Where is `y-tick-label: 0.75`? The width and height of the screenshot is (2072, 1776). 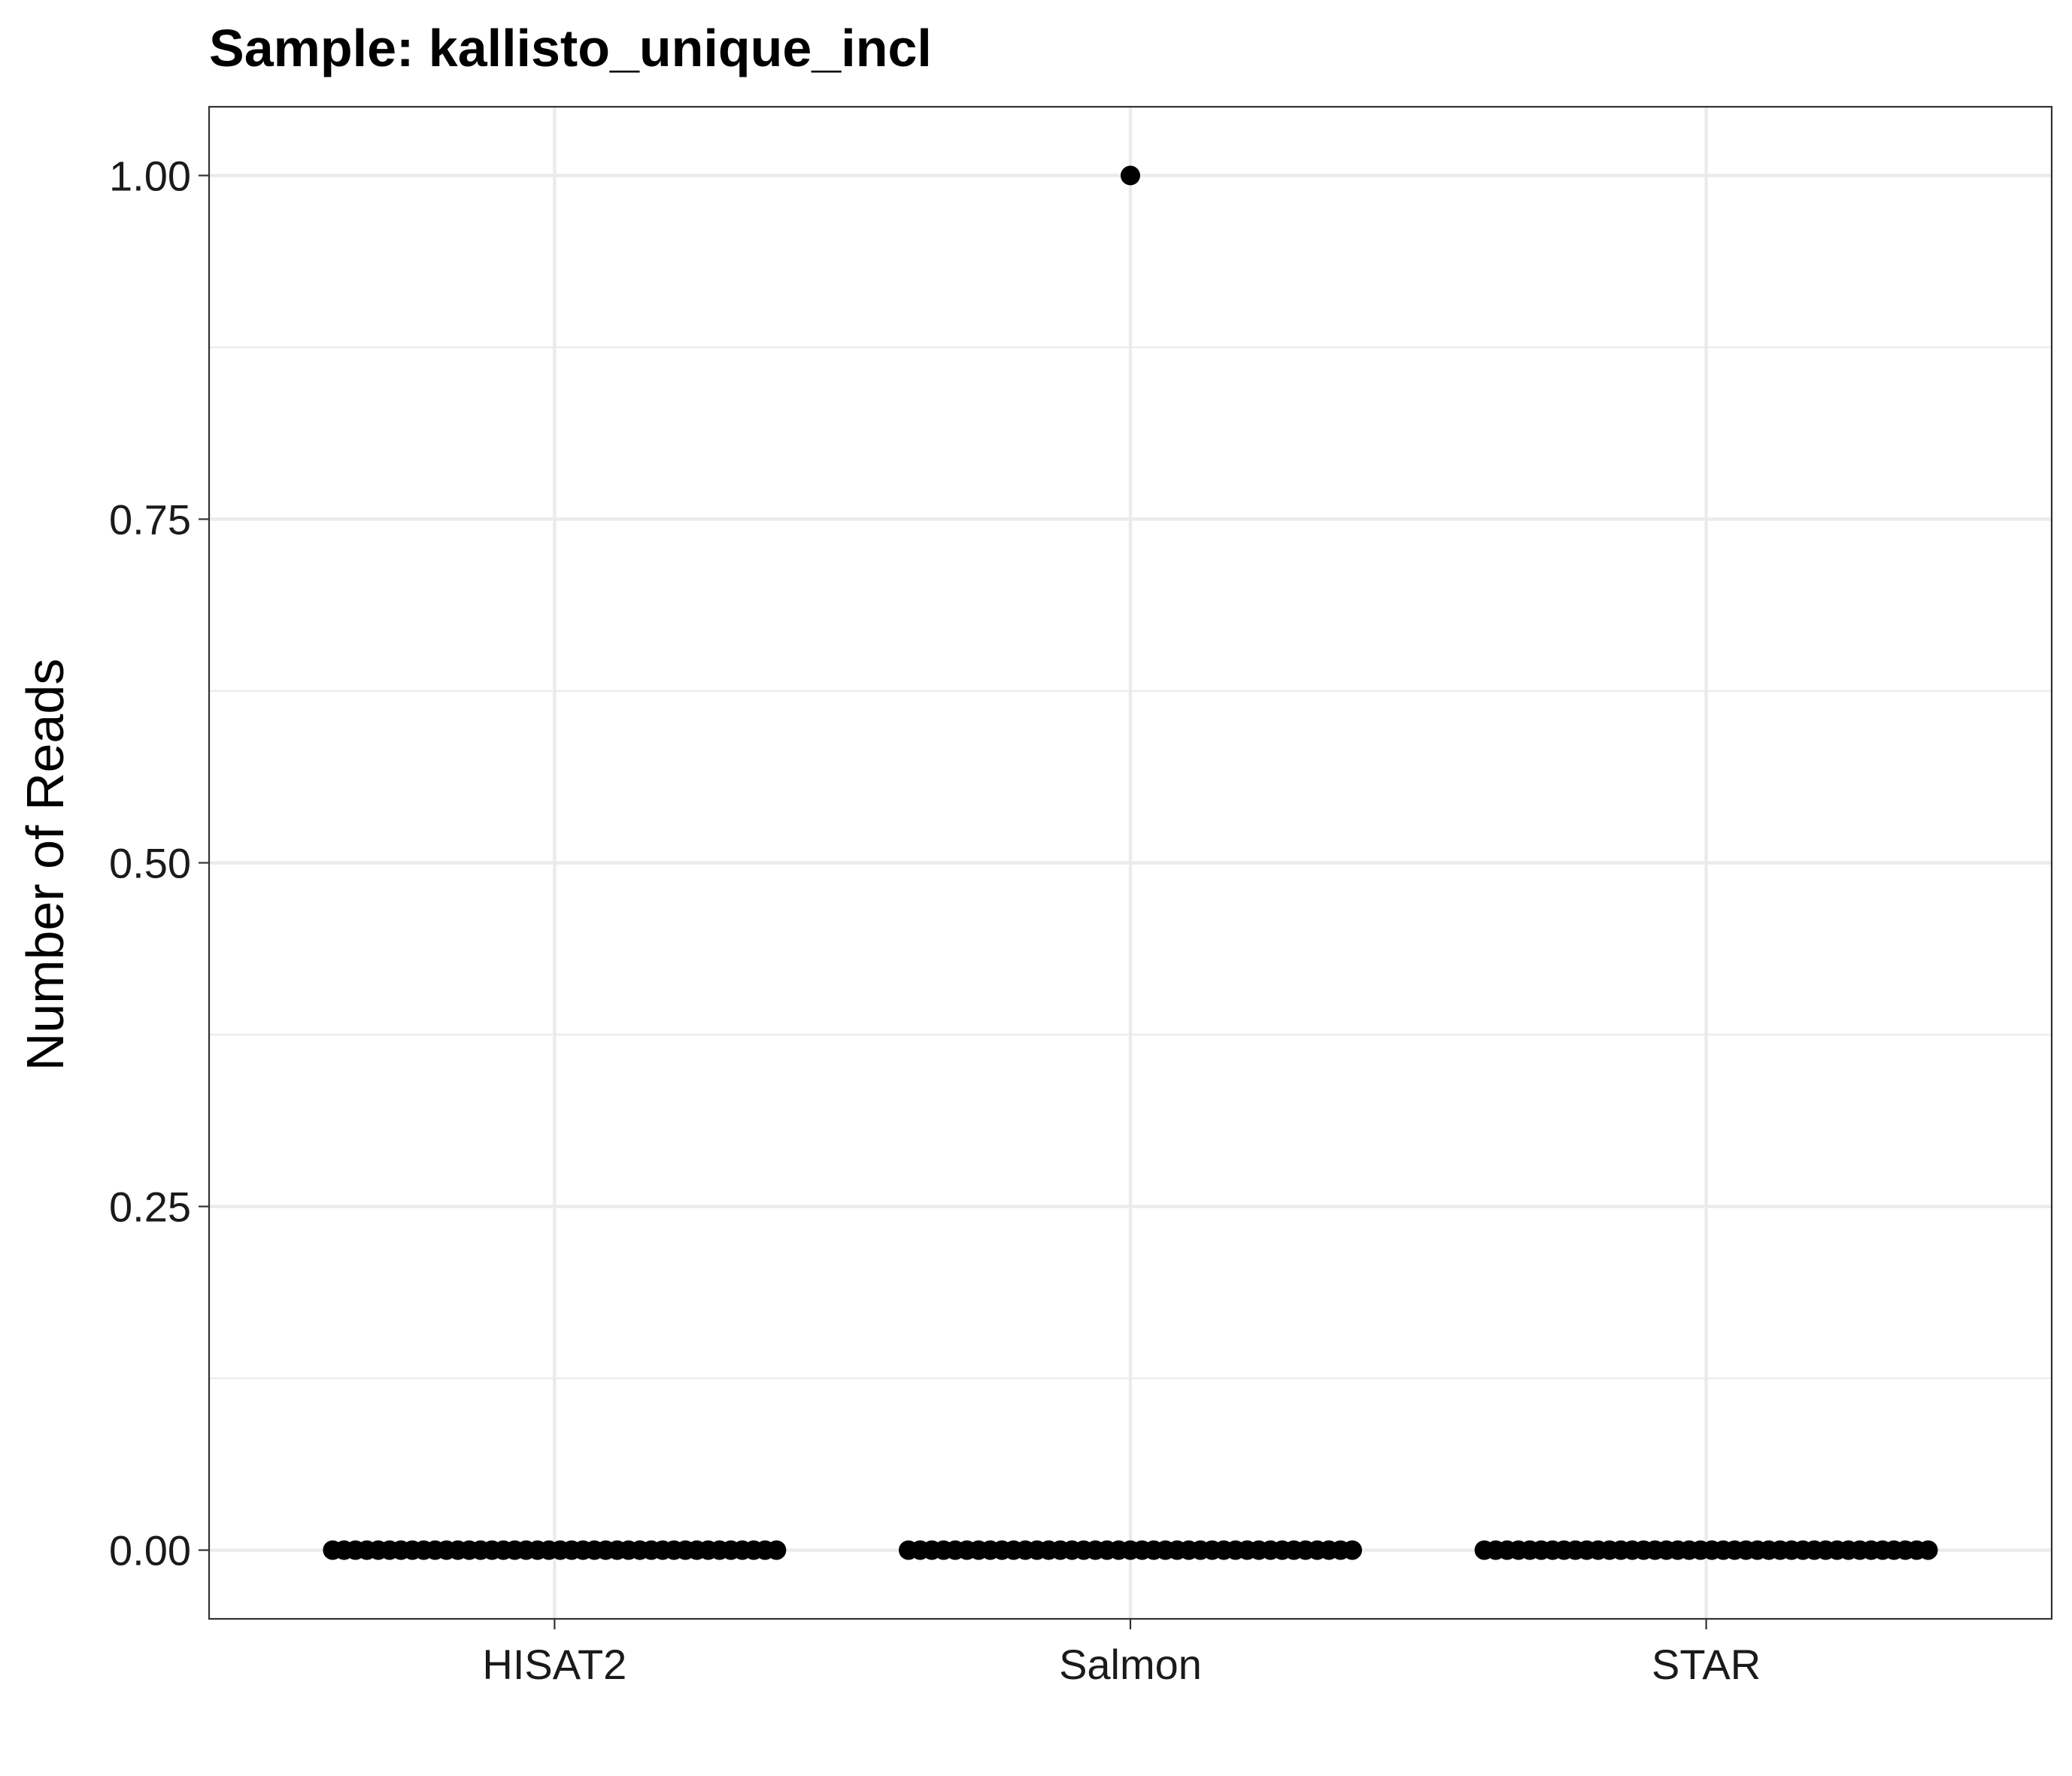
y-tick-label: 0.75 is located at coordinates (150, 519).